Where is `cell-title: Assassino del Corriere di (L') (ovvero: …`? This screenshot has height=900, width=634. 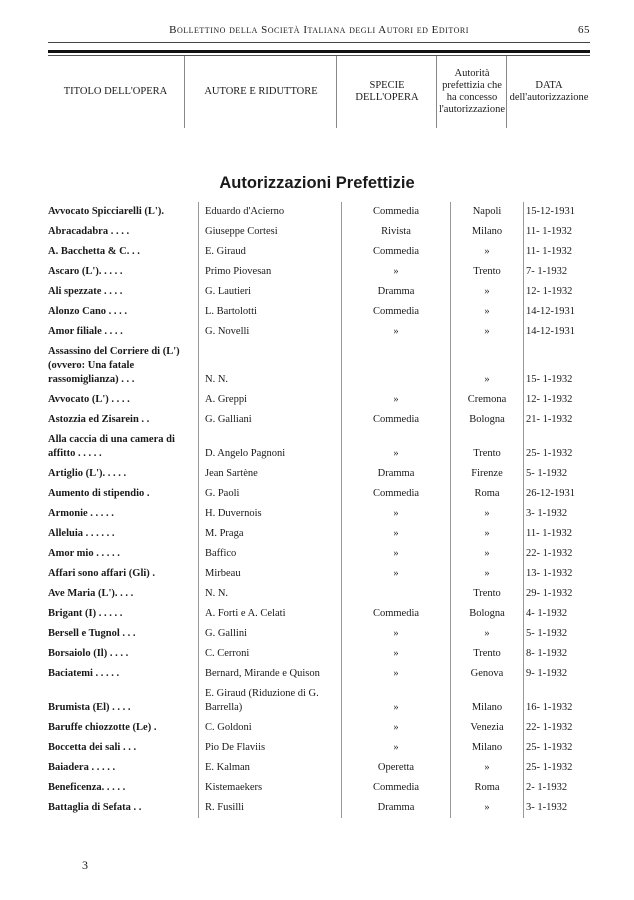
cell-title: Assassino del Corriere di (L') (ovvero: … is located at coordinates (114, 365).